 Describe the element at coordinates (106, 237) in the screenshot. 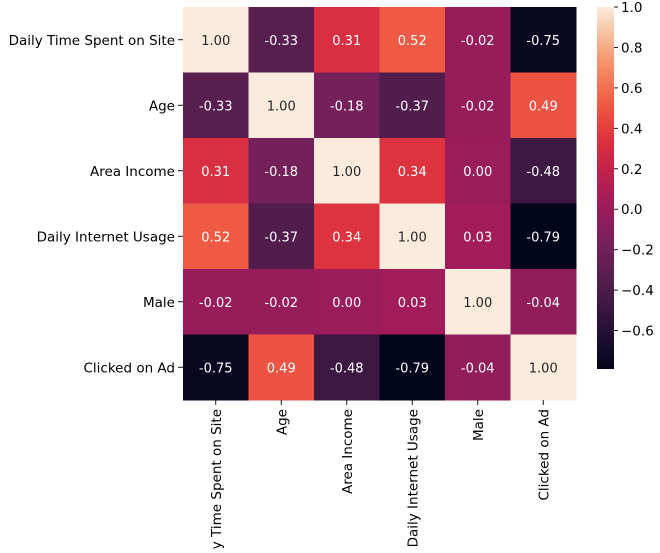

I see `row-label-3: Daily Internet Usage` at that location.